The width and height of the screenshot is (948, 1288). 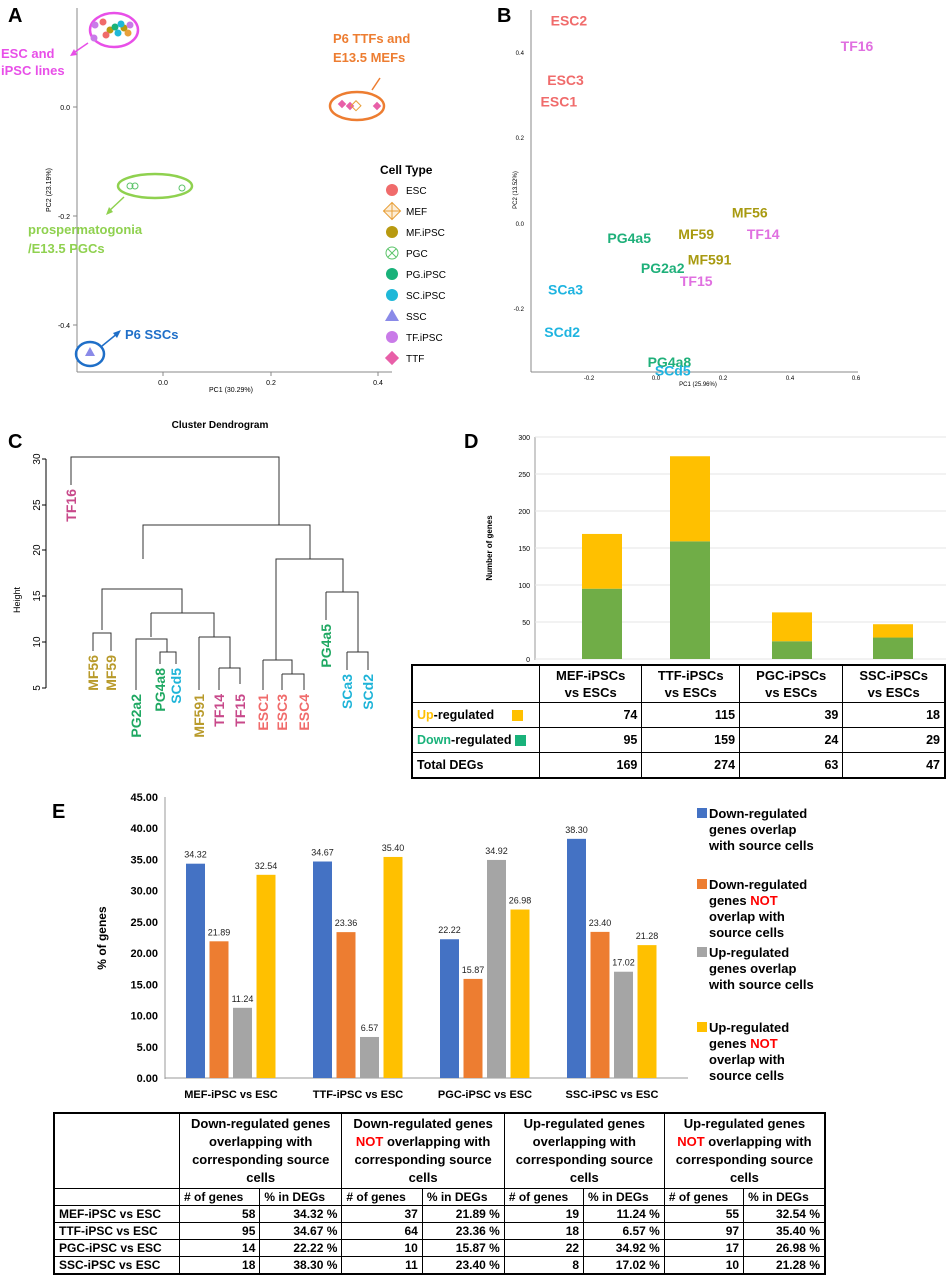 What do you see at coordinates (144, 985) in the screenshot?
I see `panel-e-ytick: 15.00` at bounding box center [144, 985].